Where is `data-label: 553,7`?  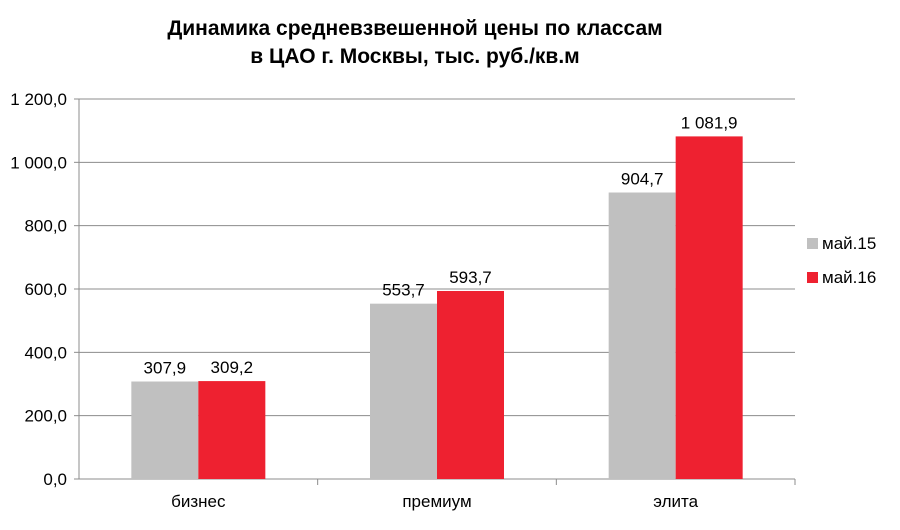 data-label: 553,7 is located at coordinates (403, 290).